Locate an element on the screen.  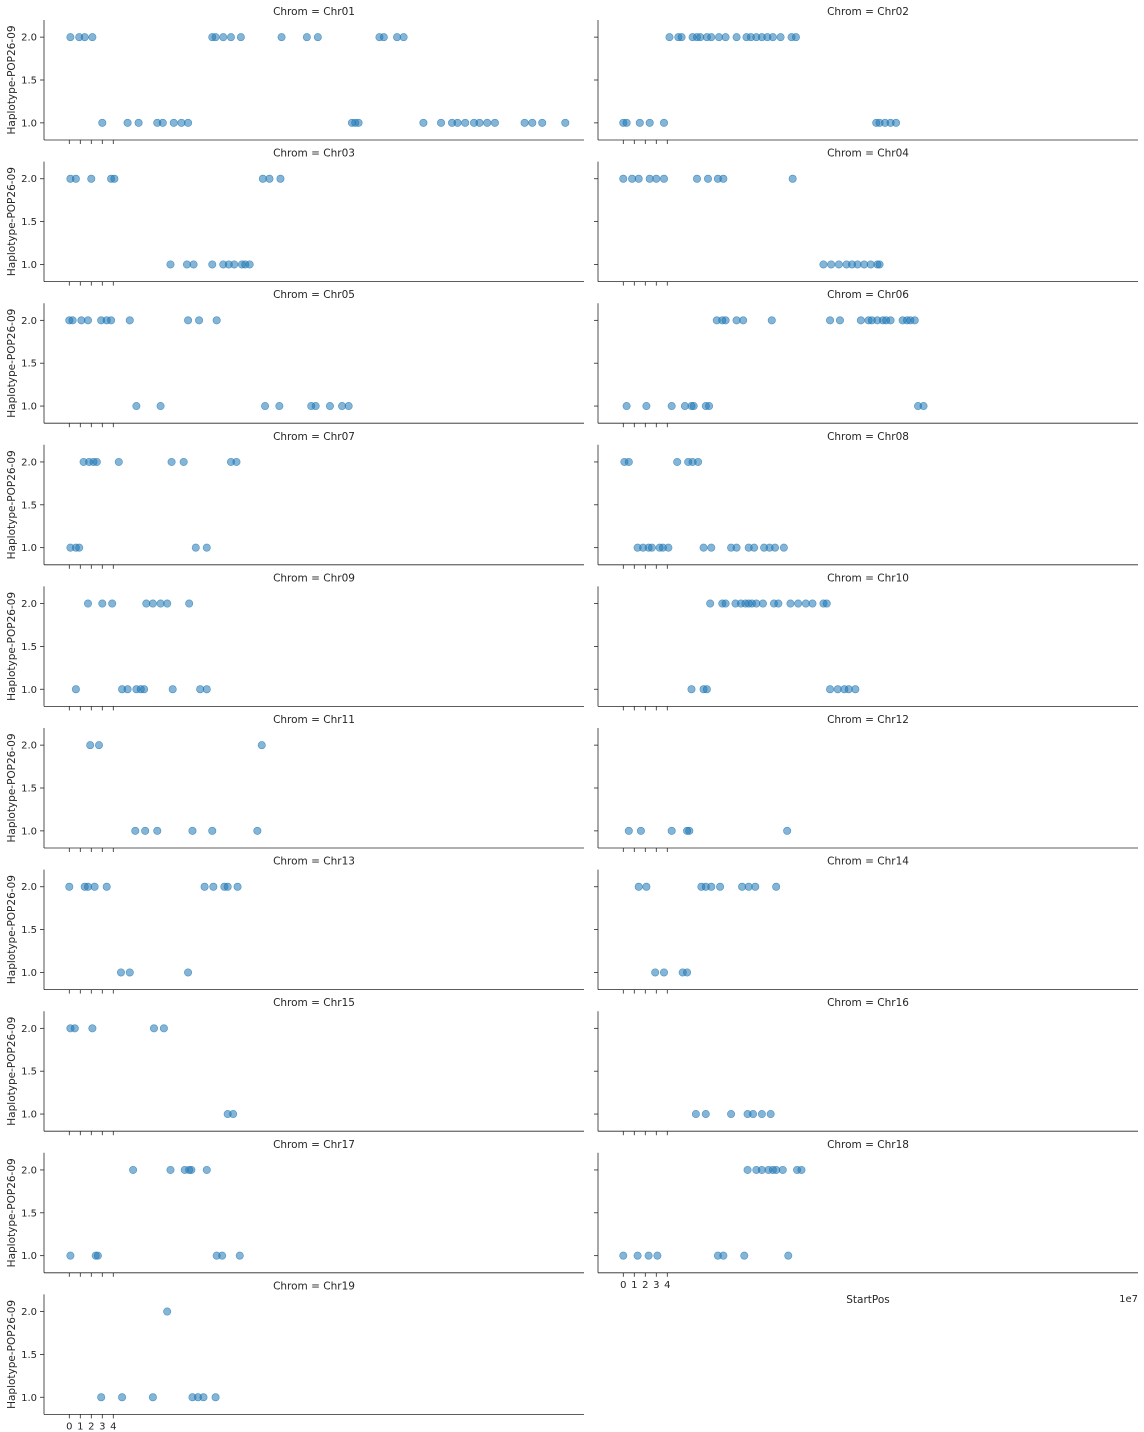
x-tick-label: 2 is located at coordinates (91, 1426).